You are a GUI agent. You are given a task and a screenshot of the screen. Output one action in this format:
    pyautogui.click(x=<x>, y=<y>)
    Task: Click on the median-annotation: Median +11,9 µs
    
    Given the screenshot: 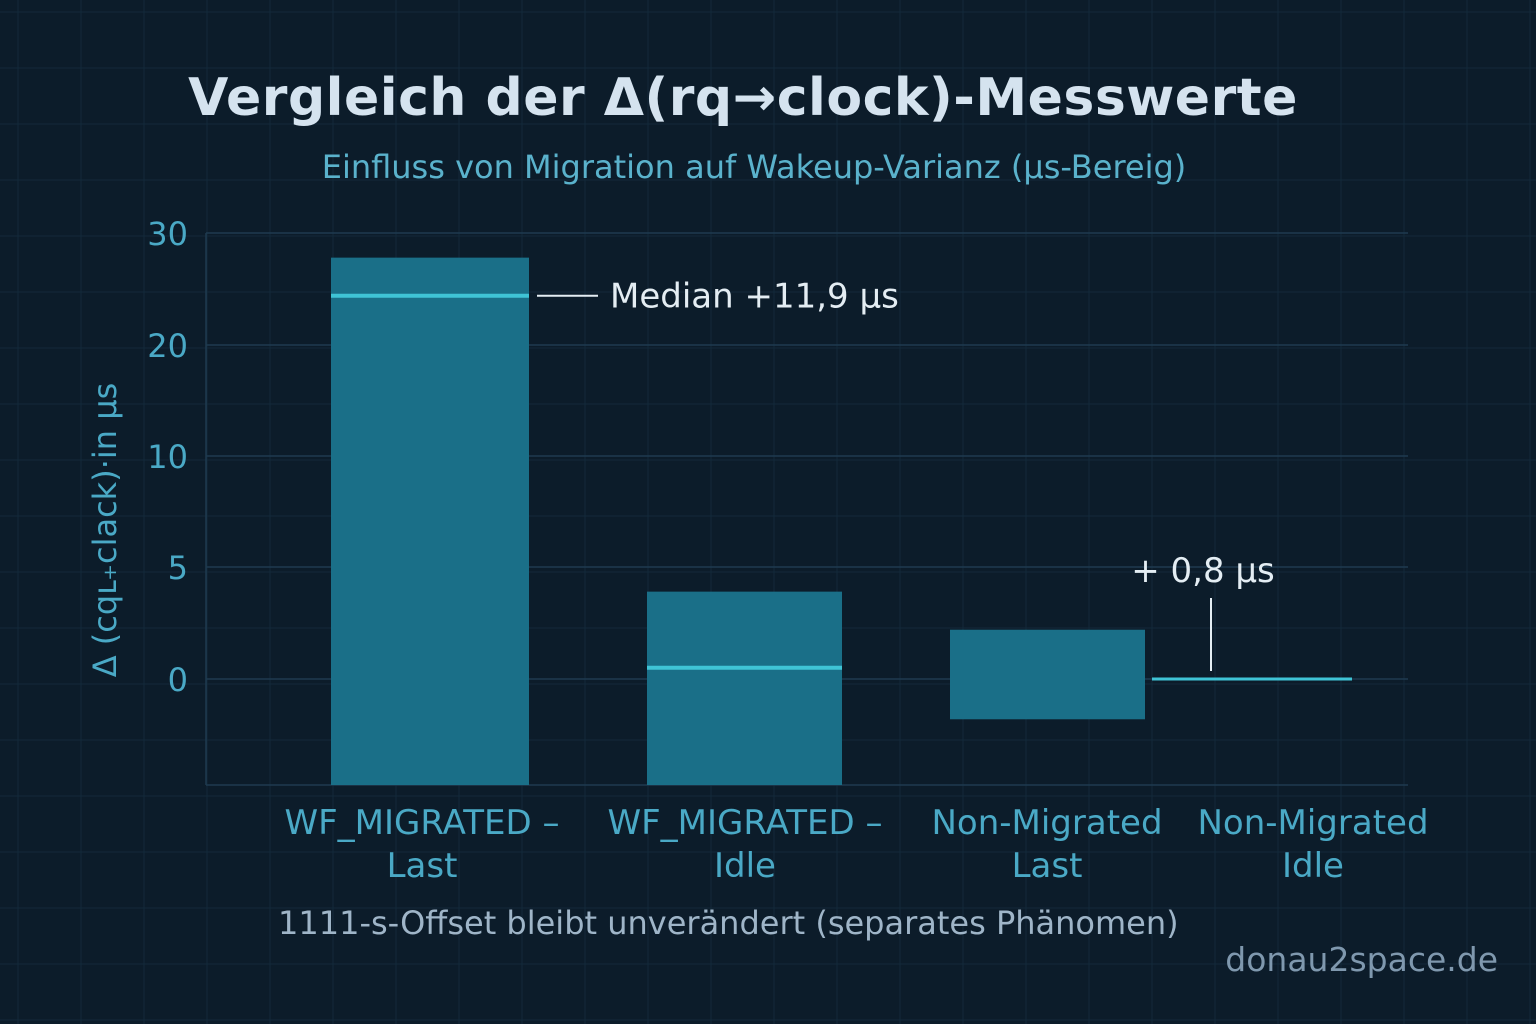 What is the action you would take?
    pyautogui.click(x=754, y=297)
    